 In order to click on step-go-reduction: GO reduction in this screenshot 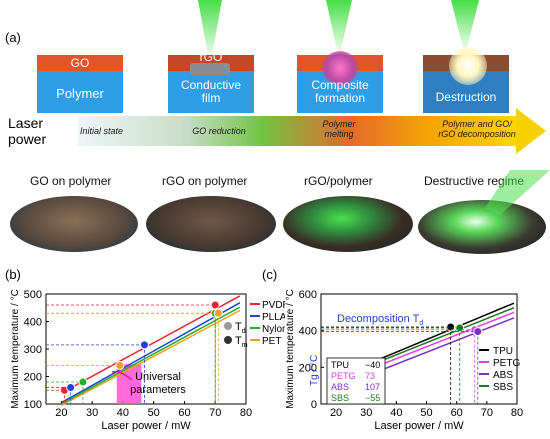, I will do `click(219, 131)`.